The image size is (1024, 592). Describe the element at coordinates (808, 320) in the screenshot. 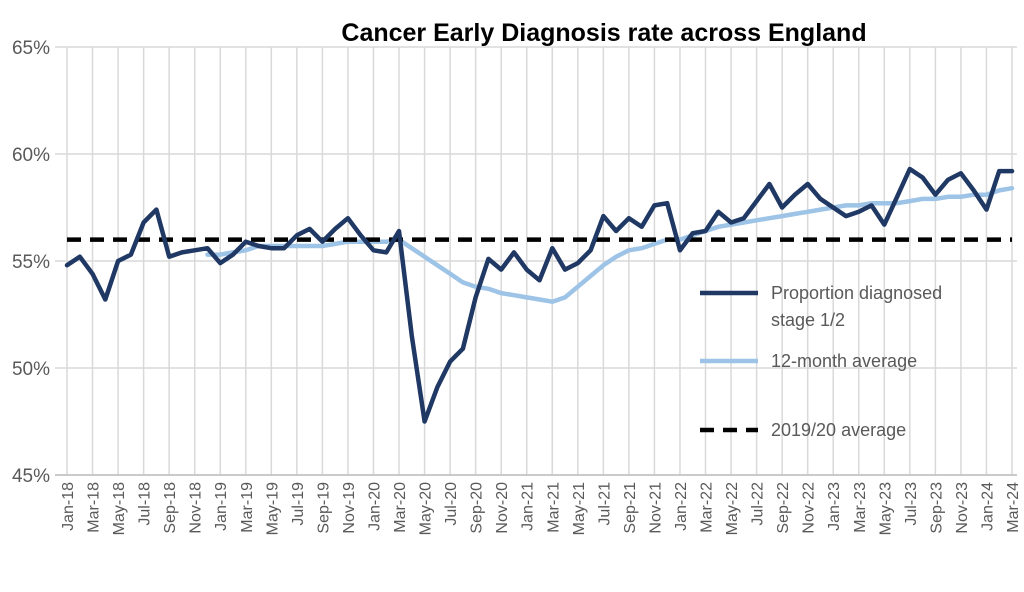

I see `legend-label-proportion-line2: stage 1/2` at that location.